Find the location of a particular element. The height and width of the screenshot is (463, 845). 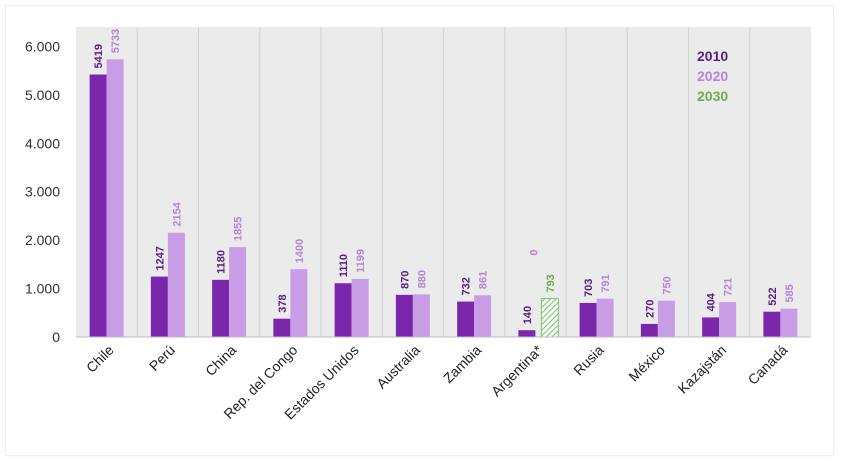

value-label-2020-china: 1855 is located at coordinates (239, 229).